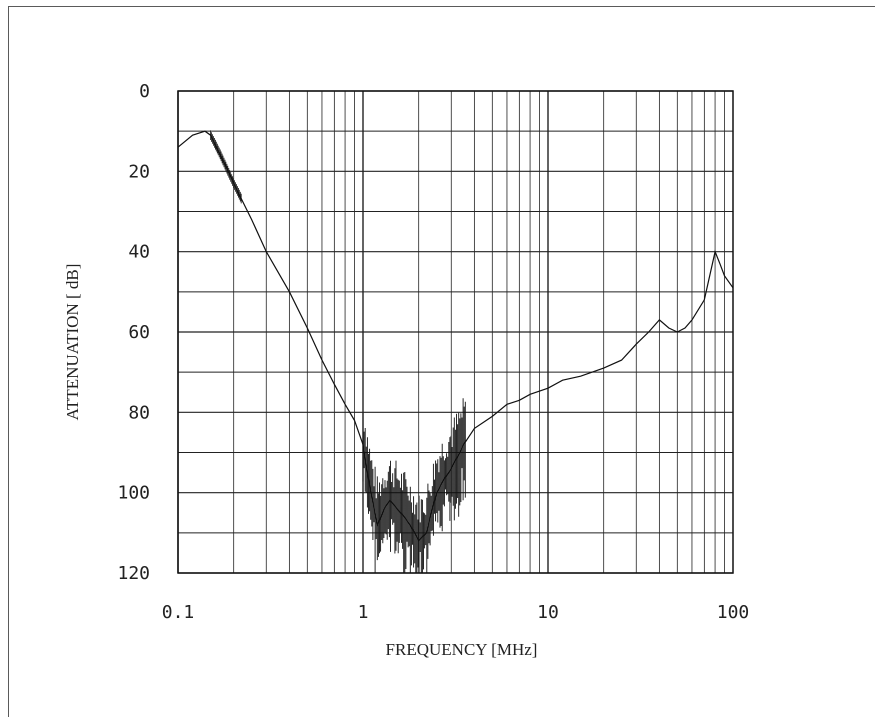 The width and height of the screenshot is (876, 717). What do you see at coordinates (139, 252) in the screenshot?
I see `y-tick-label: 40` at bounding box center [139, 252].